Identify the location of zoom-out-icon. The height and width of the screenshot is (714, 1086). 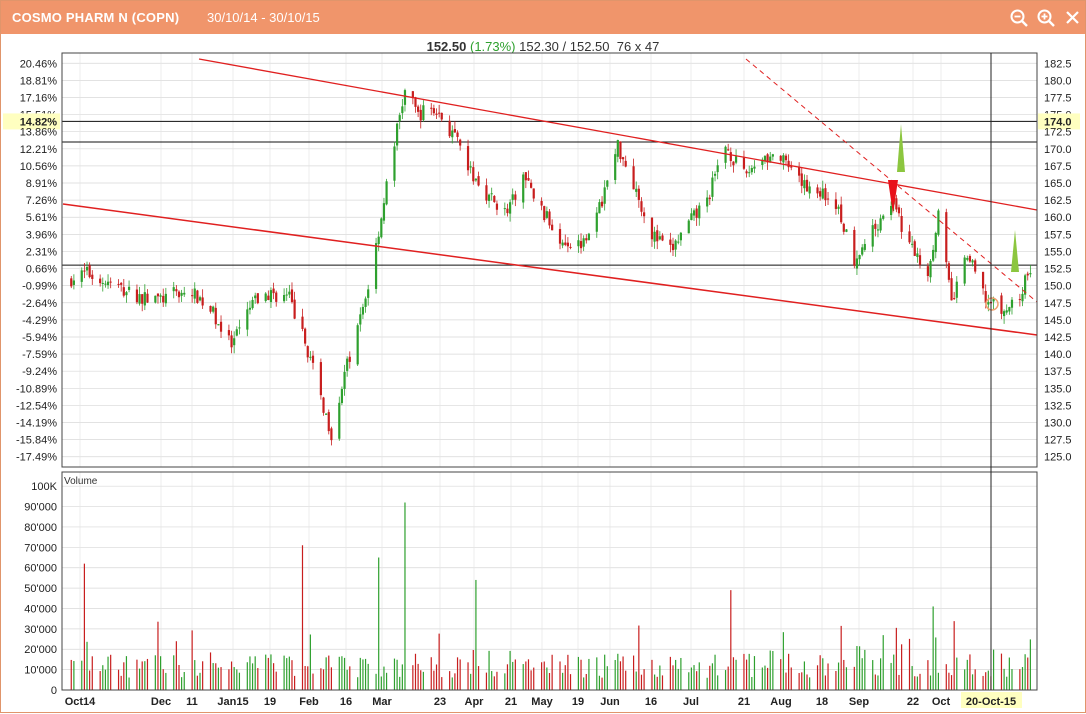
(1019, 18).